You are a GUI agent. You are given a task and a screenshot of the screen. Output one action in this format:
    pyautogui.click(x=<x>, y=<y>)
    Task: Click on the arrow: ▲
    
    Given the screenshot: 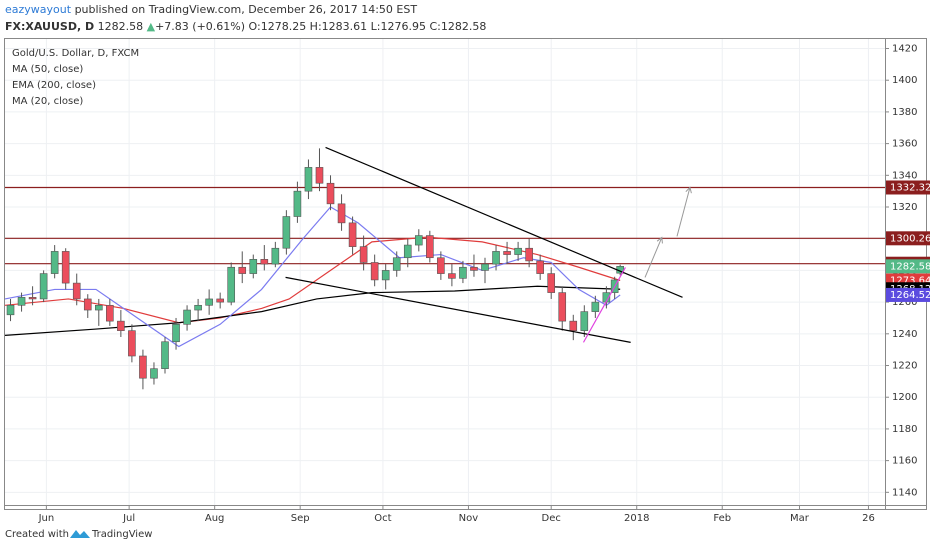 What is the action you would take?
    pyautogui.click(x=151, y=26)
    